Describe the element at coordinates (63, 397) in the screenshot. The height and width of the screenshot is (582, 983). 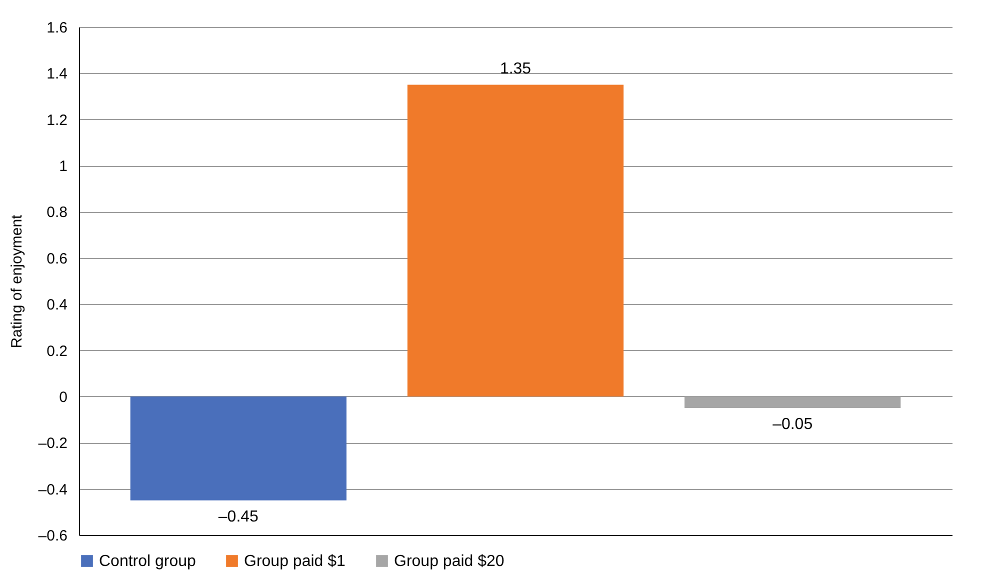
I see `y-tick-label: 0` at that location.